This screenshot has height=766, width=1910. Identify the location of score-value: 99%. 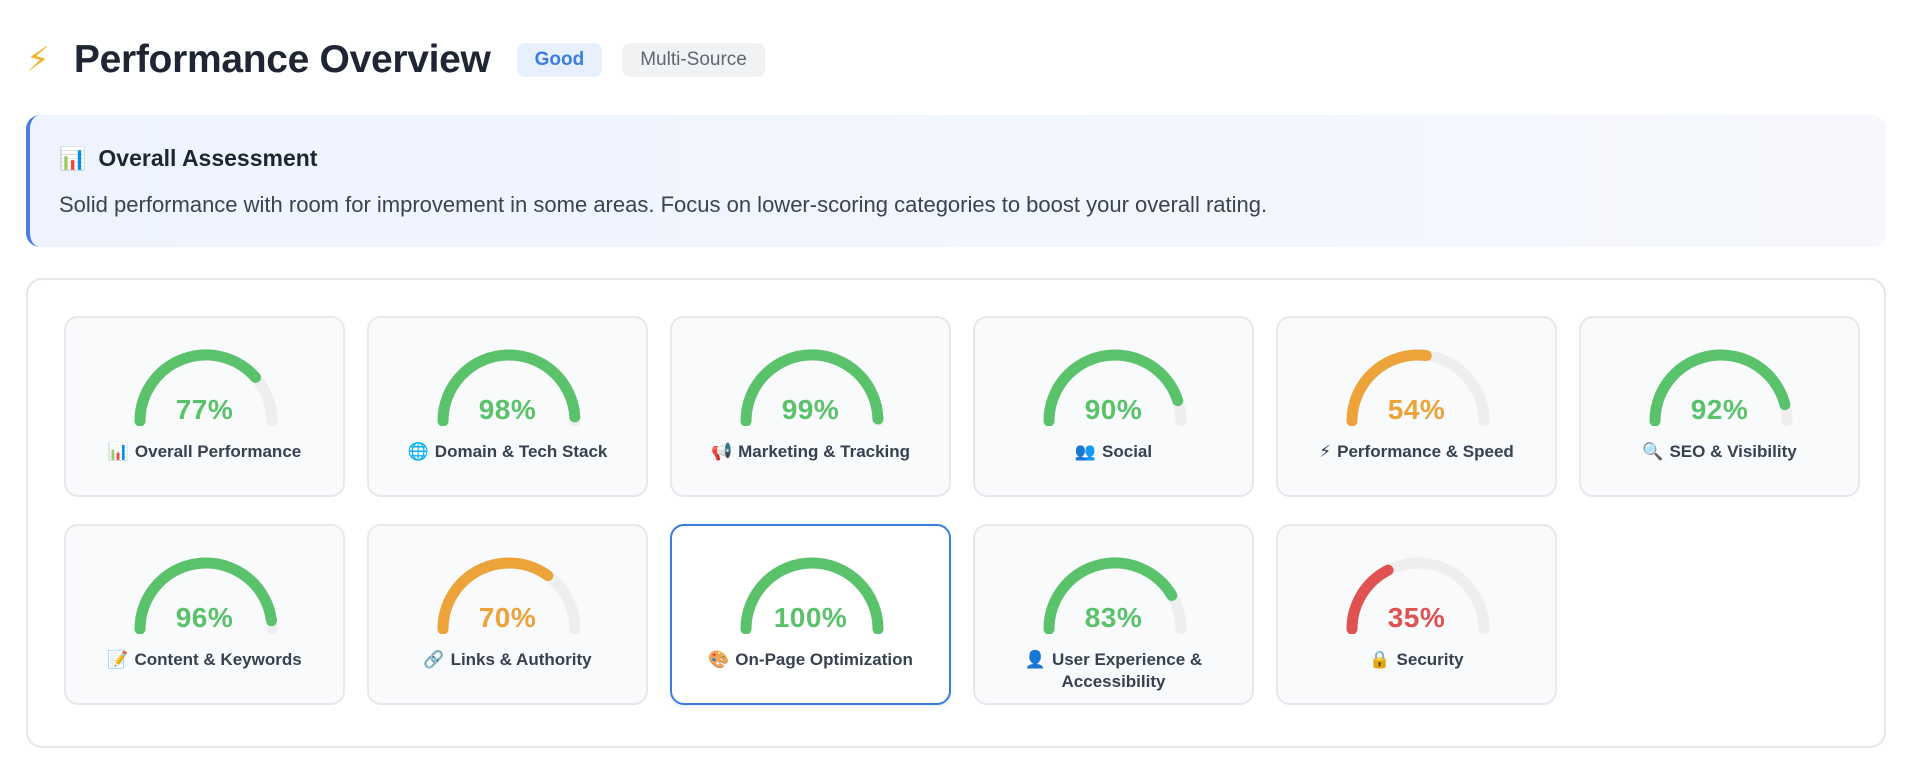
(810, 409).